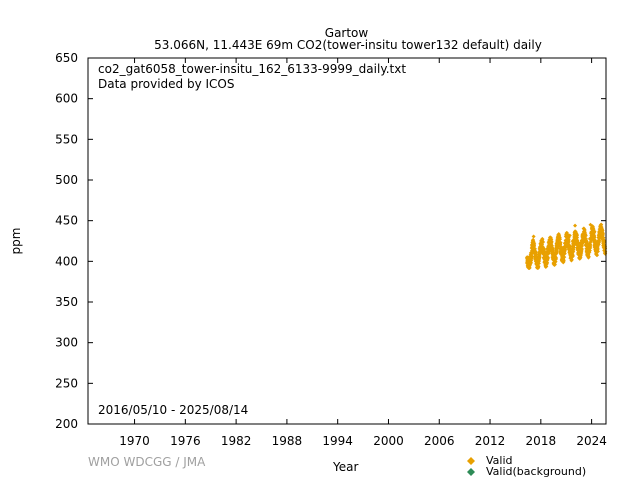 This screenshot has height=480, width=640. What do you see at coordinates (566, 246) in the screenshot?
I see `series-valid-points` at bounding box center [566, 246].